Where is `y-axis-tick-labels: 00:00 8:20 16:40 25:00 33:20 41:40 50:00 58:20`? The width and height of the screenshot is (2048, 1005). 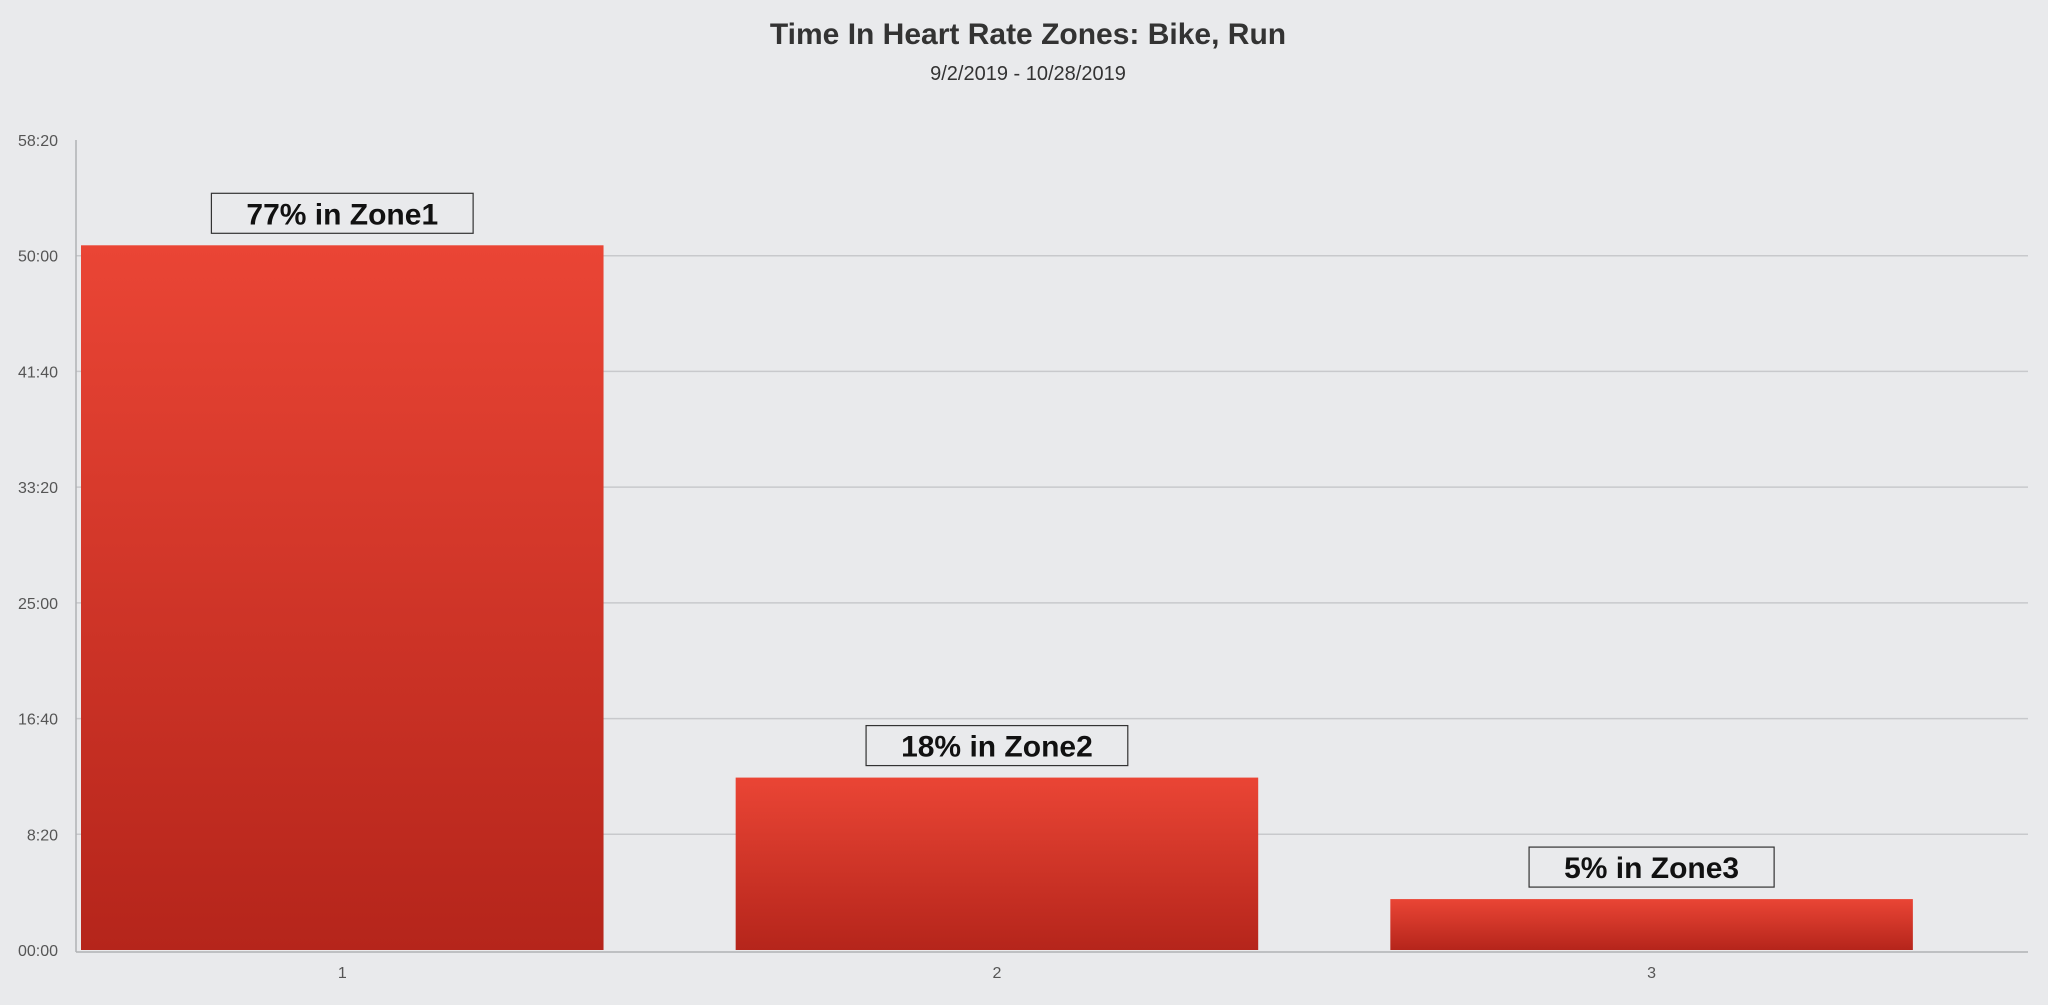 y-axis-tick-labels: 00:00 8:20 16:40 25:00 33:20 41:40 50:00 58:20 is located at coordinates (38, 546).